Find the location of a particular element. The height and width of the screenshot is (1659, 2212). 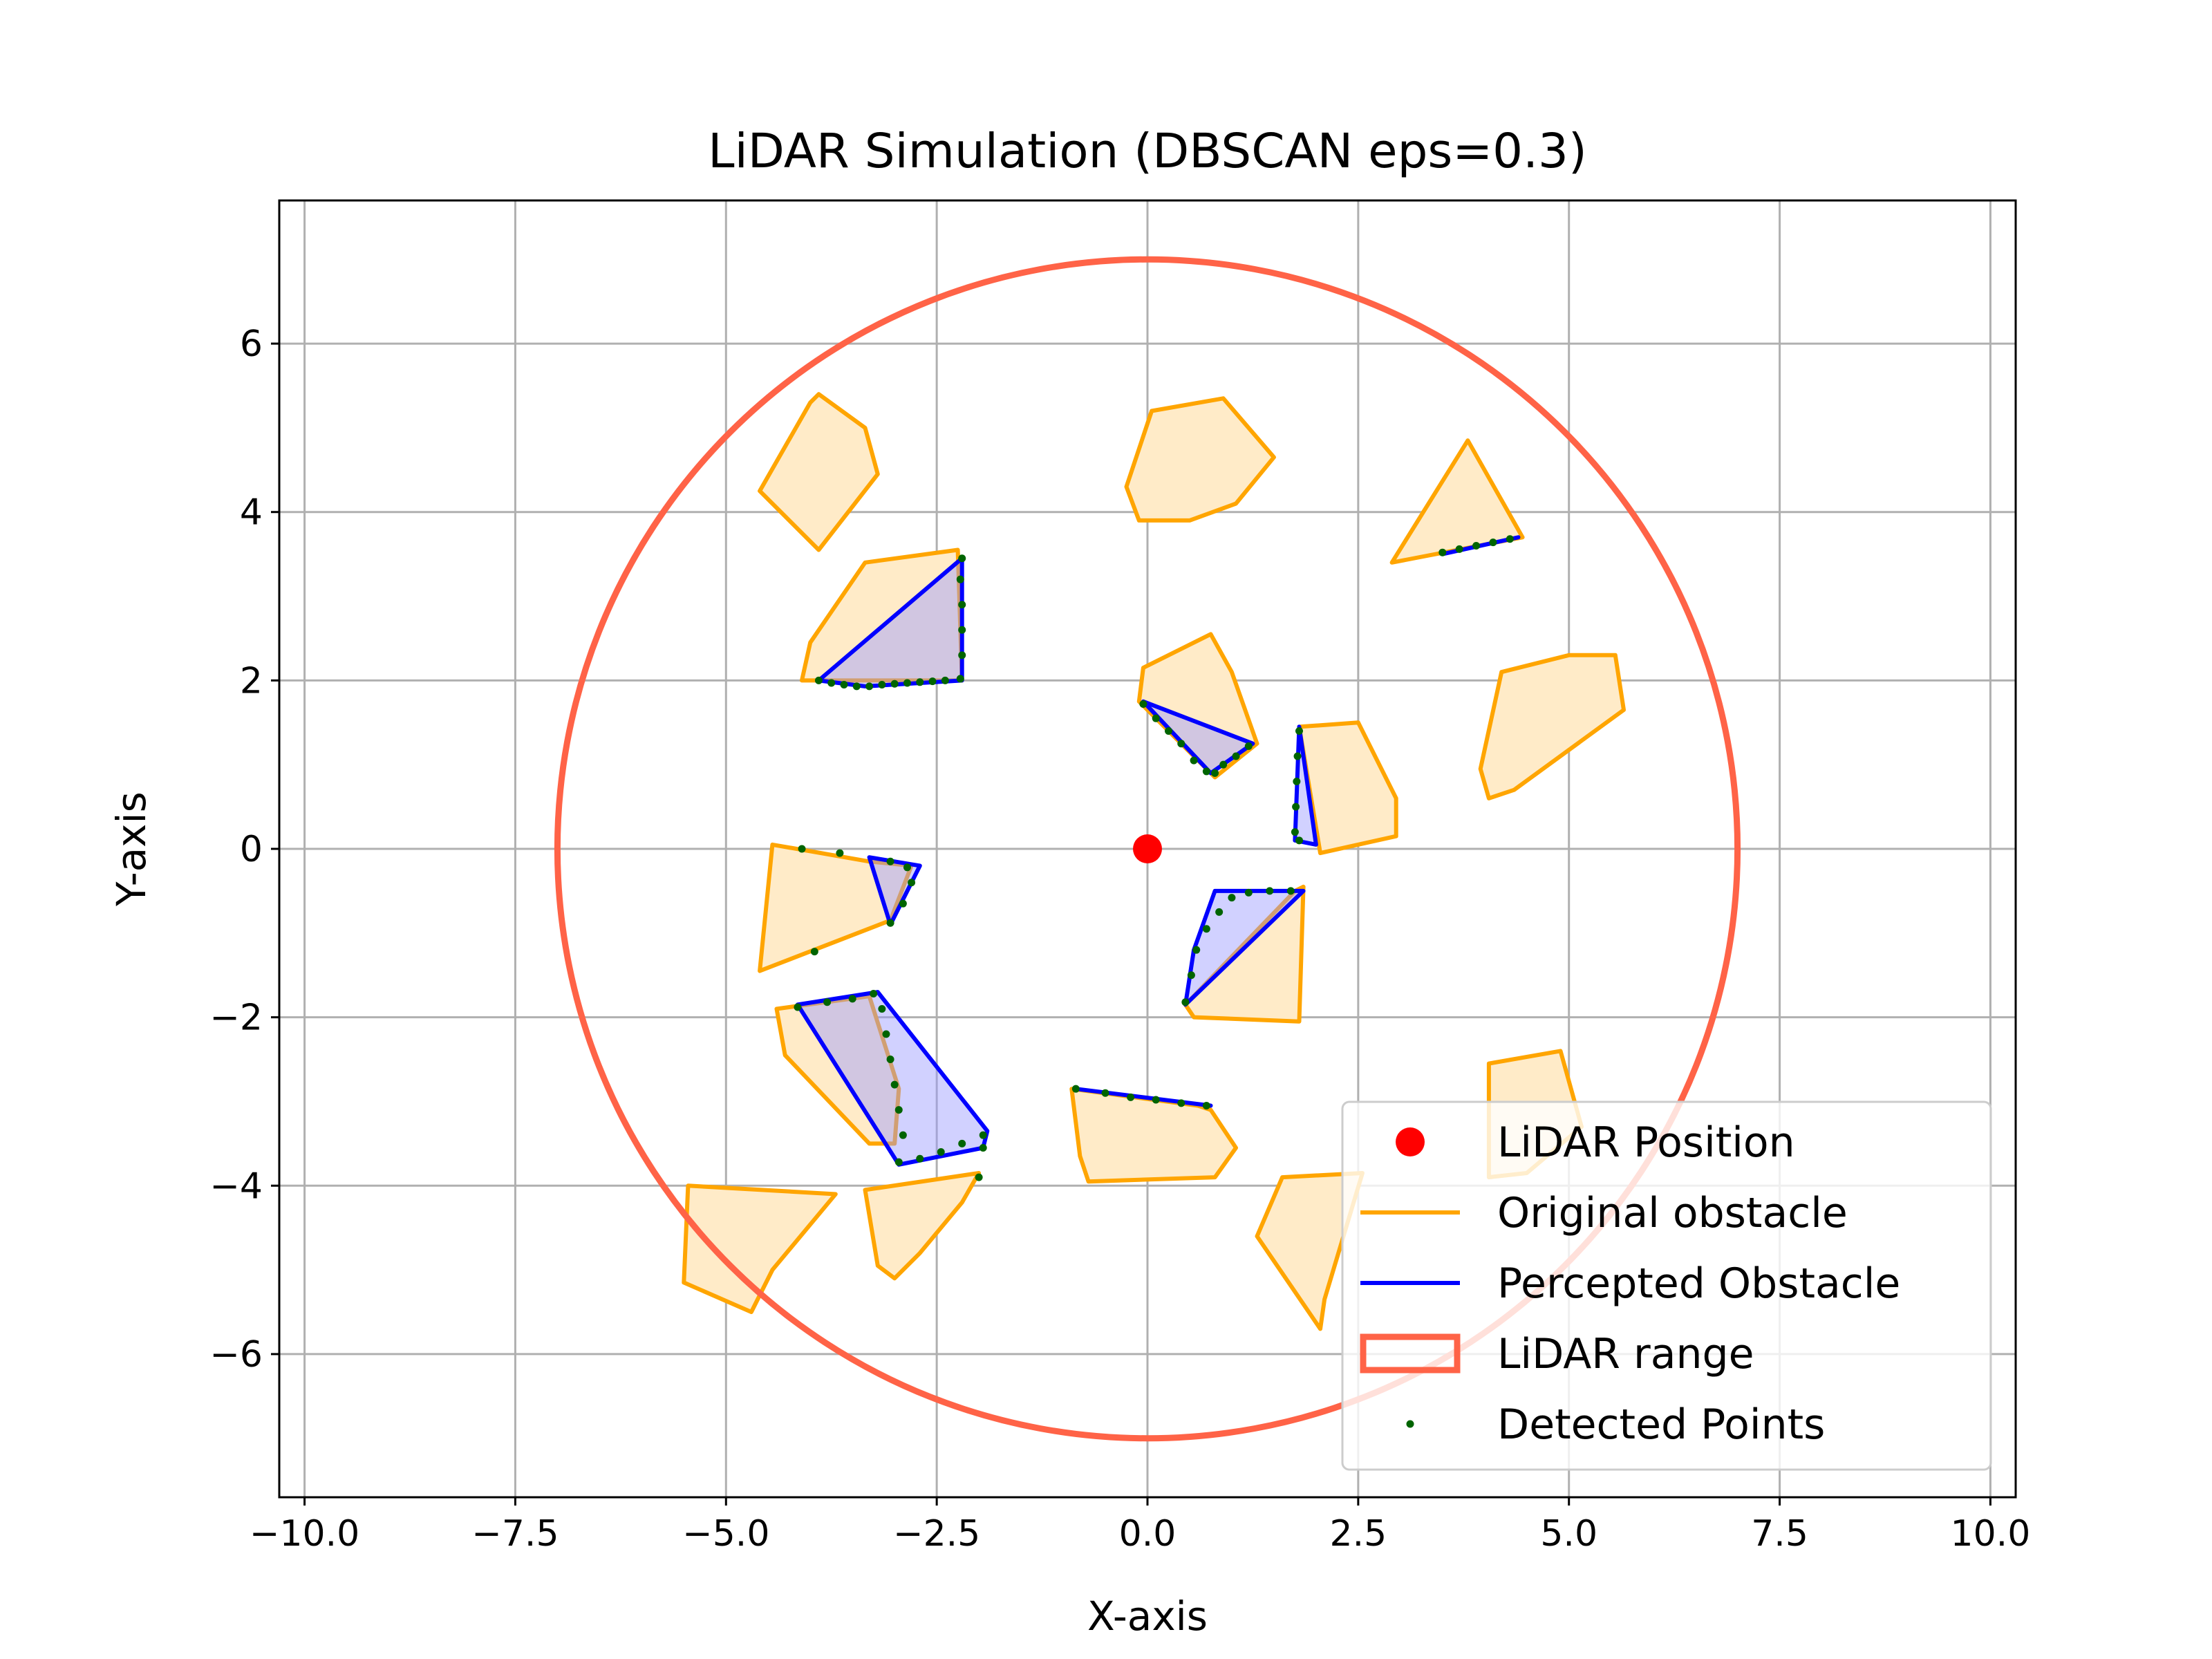

y-tick-label: 0 is located at coordinates (252, 849).